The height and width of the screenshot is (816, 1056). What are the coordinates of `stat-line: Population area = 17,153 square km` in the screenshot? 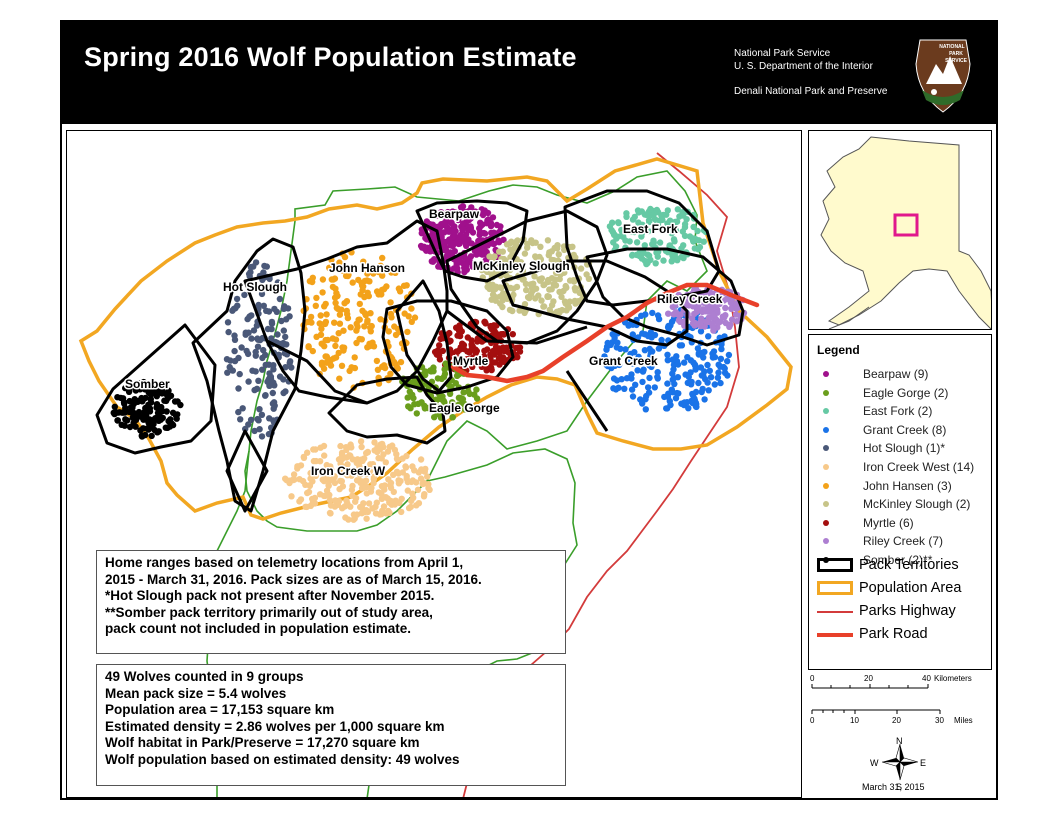 It's located at (220, 709).